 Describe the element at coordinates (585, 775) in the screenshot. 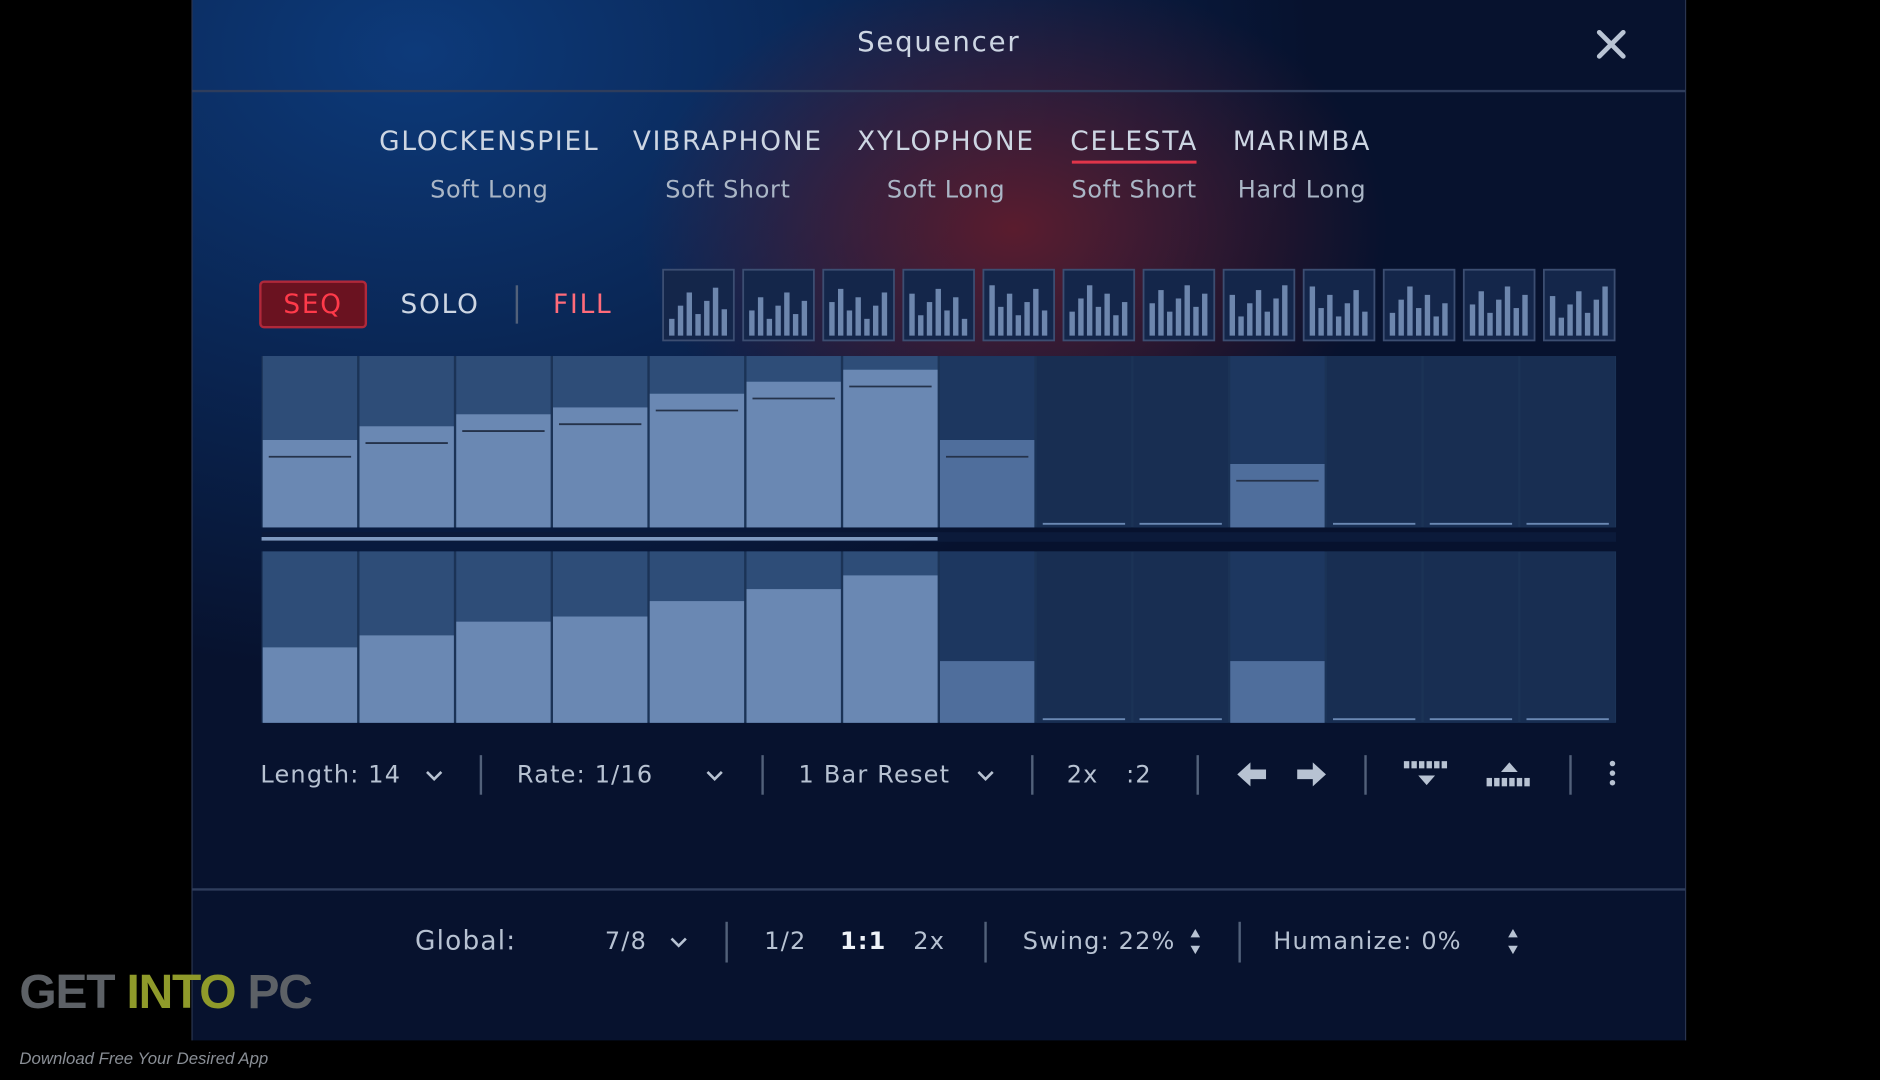

I see `rate-dropdown: Rate: 1/16` at that location.